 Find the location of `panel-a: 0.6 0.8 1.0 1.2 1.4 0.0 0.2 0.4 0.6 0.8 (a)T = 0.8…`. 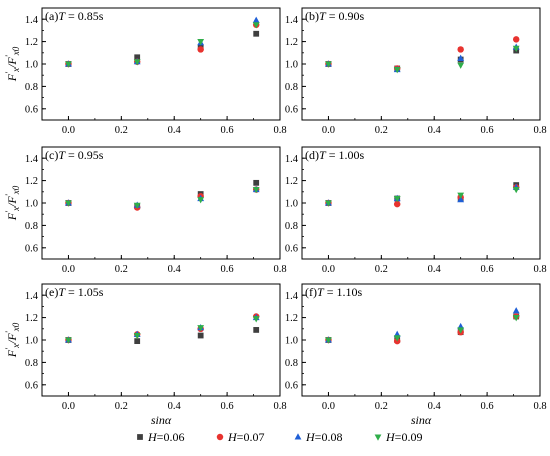

panel-a: 0.6 0.8 1.0 1.2 1.4 0.0 0.2 0.4 0.6 0.8 (a)T = 0.8… is located at coordinates (145, 71).